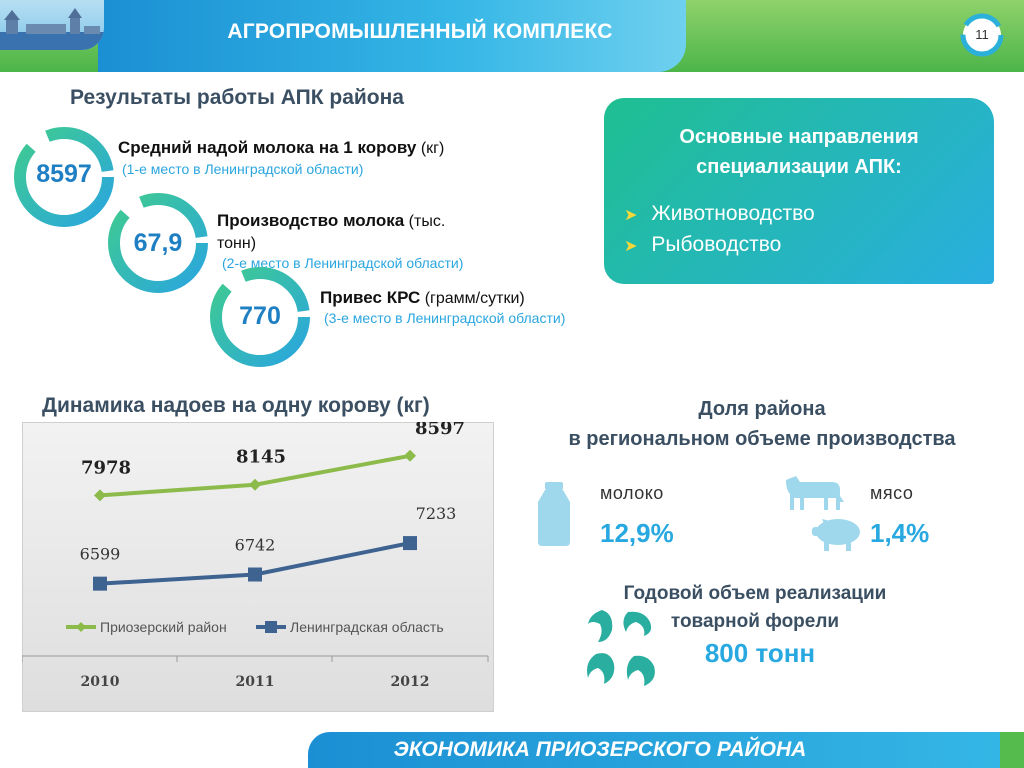 The width and height of the screenshot is (1024, 768). What do you see at coordinates (554, 514) in the screenshot?
I see `milk-bottle-icon` at bounding box center [554, 514].